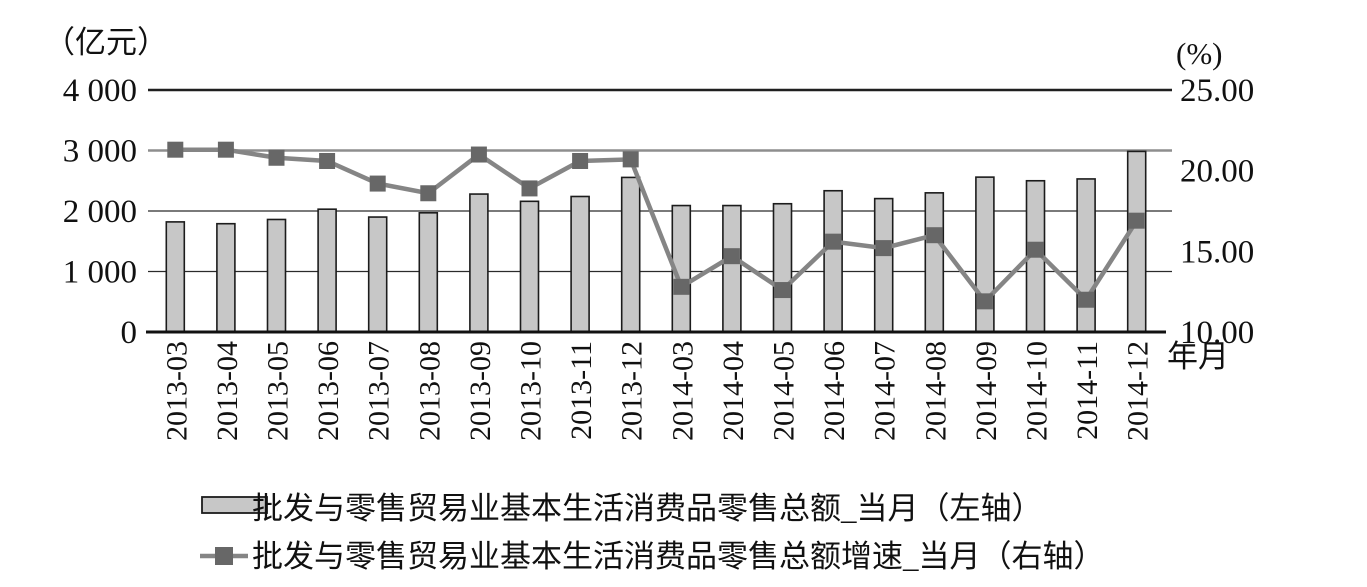 Image resolution: width=1367 pixels, height=587 pixels. I want to click on left-axis-unit-label: （亿元）, so click(106, 42).